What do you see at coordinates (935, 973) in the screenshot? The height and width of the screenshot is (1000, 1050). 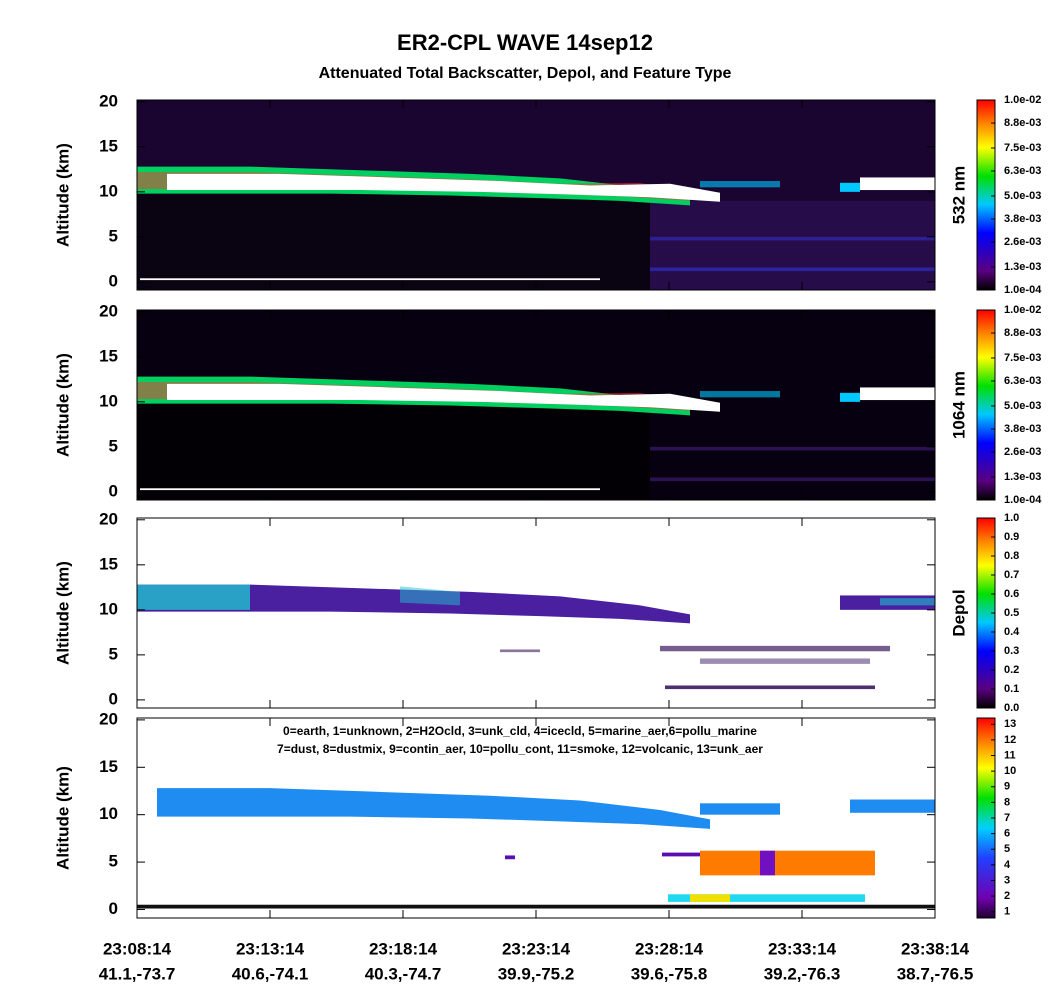 I see `x-tick-label: 38.7,-76.5` at bounding box center [935, 973].